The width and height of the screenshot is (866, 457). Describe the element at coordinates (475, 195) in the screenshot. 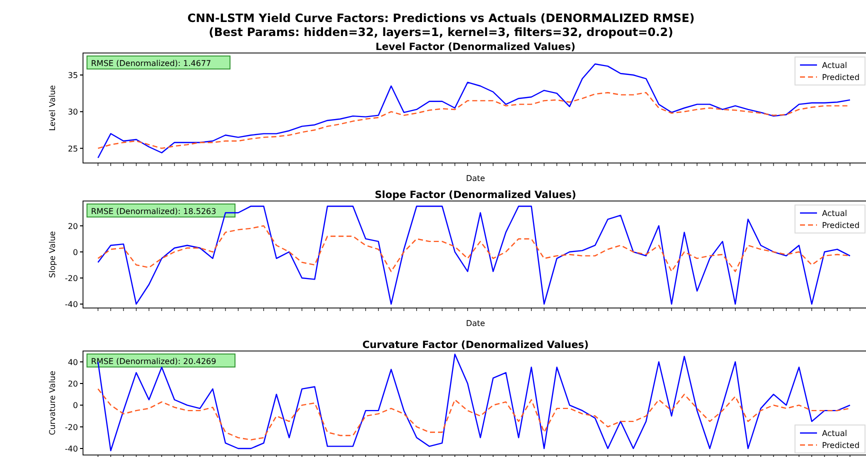

I see `chart-title: Slope Factor (Denormalized Values)` at that location.